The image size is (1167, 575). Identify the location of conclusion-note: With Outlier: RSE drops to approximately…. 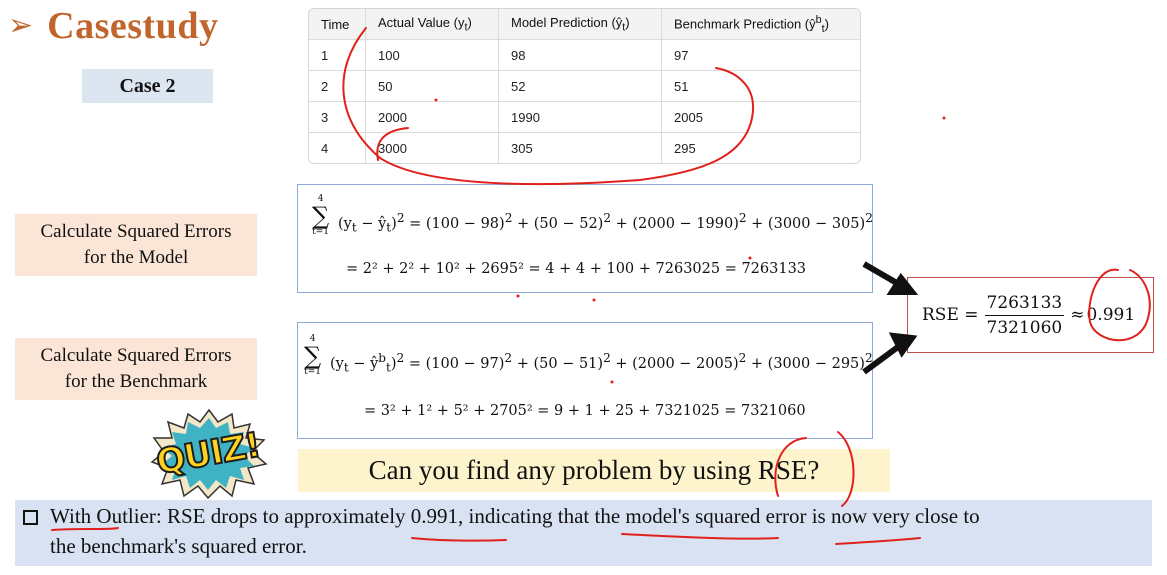
(583, 533).